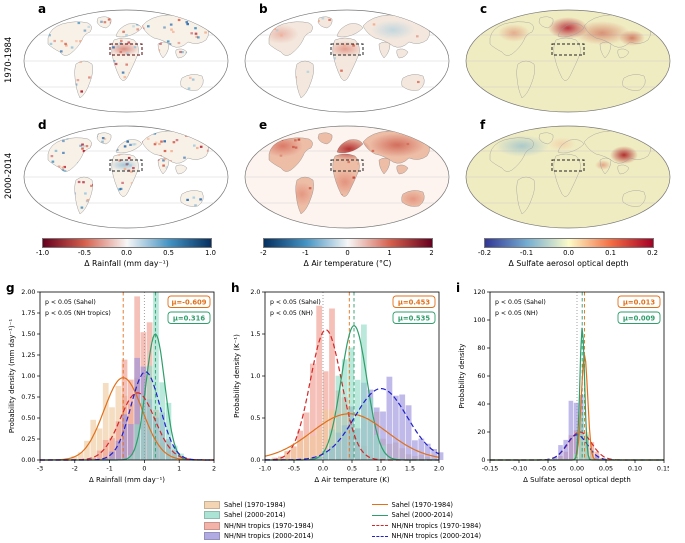  I want to click on colorbar-tick: 0.1, so click(610, 253).